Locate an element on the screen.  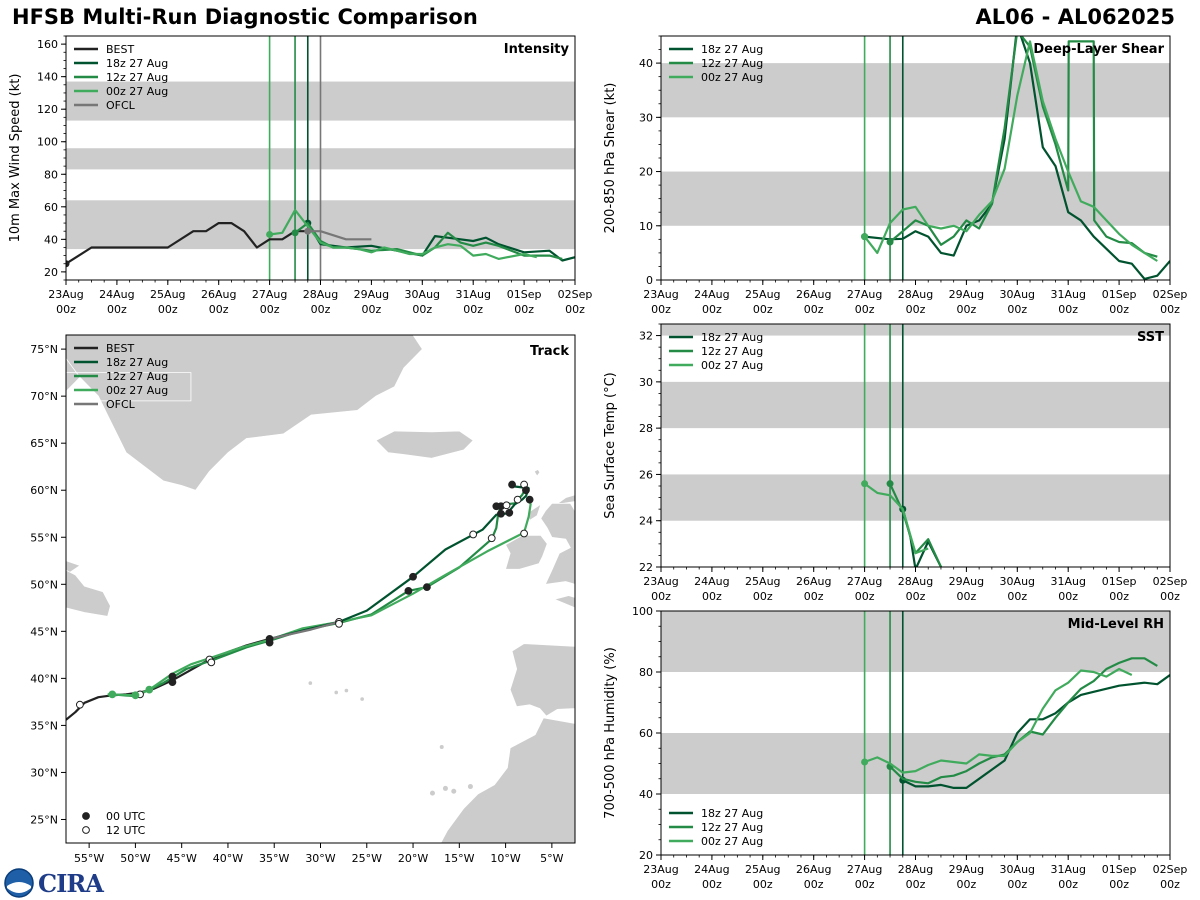
y-tick-label: 100 is located at coordinates (642, 611).